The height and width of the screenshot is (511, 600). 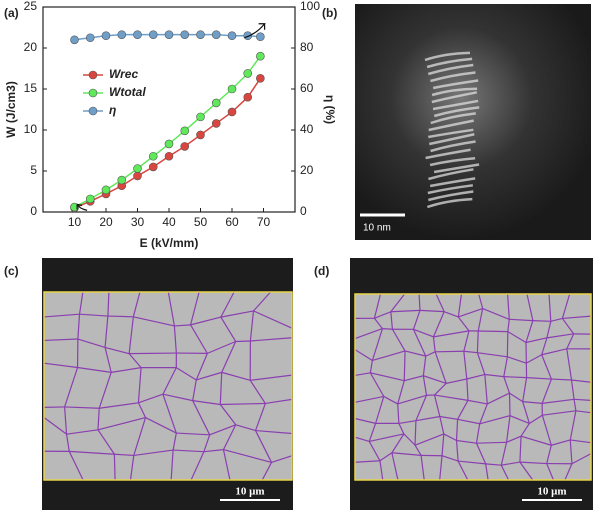 I want to click on y-tick-label: 15, so click(x=31, y=88).